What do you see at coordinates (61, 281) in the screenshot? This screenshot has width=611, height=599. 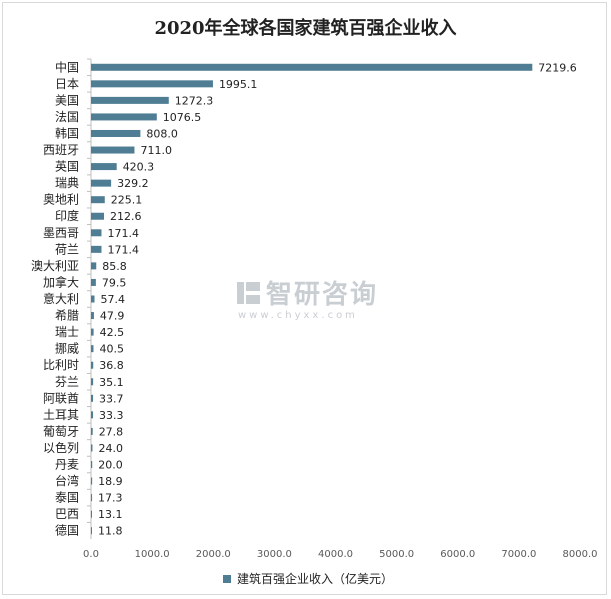 I see `category-label: 加拿大` at bounding box center [61, 281].